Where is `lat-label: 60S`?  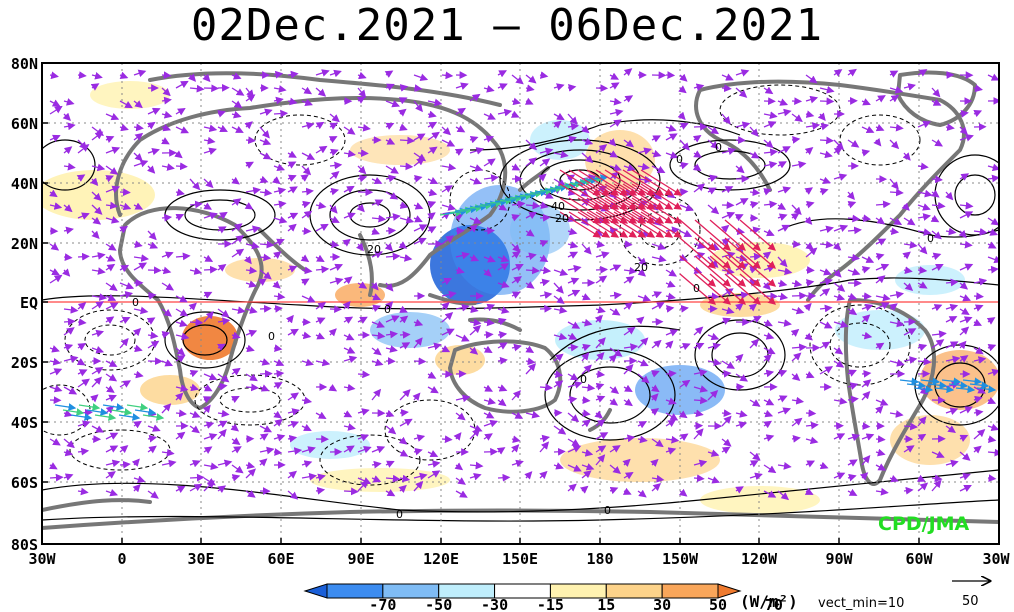
lat-label: 60S is located at coordinates (24, 483).